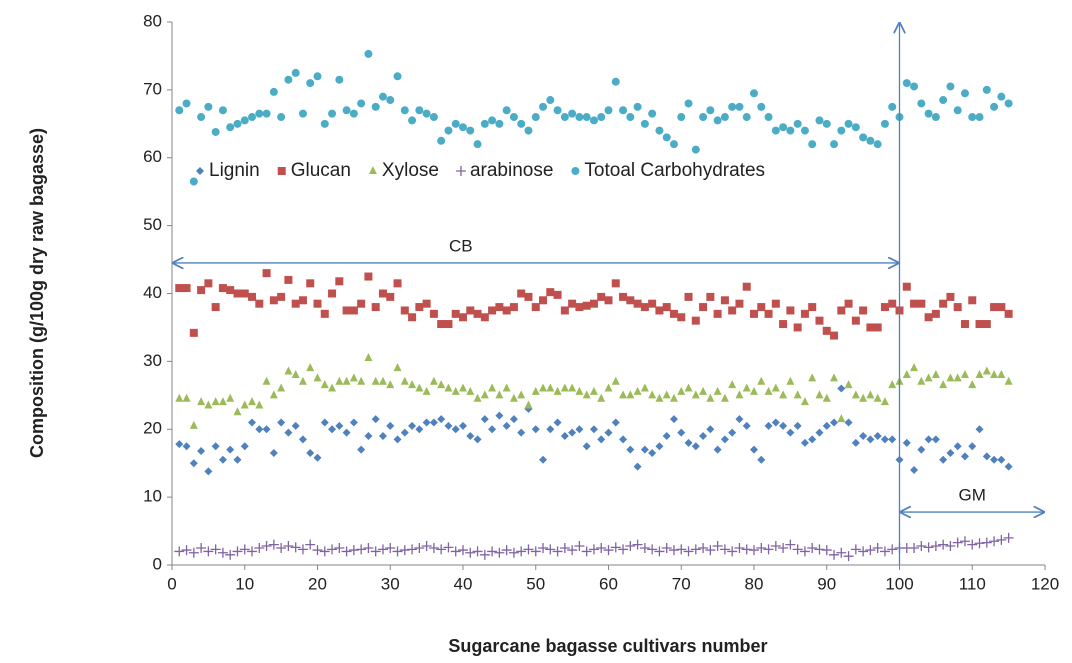  Describe the element at coordinates (152, 224) in the screenshot. I see `y-tick-label: 50` at that location.